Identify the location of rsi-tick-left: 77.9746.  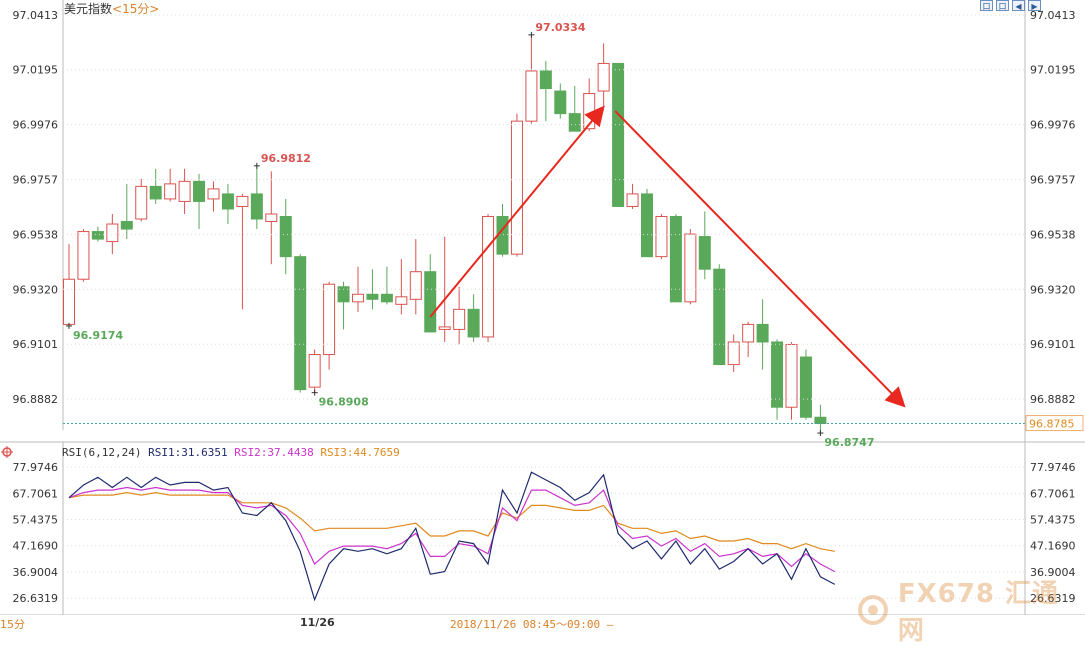
(36, 467).